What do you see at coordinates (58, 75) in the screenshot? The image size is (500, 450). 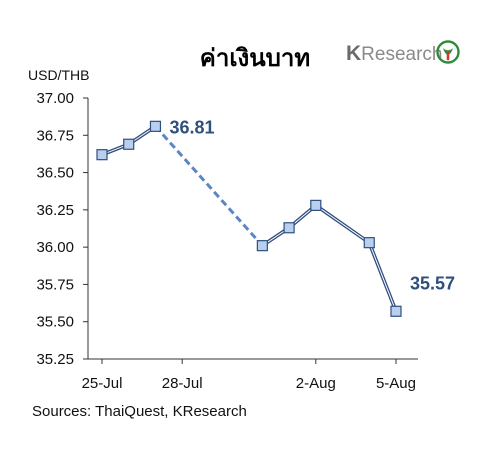 I see `y-axis-unit: USD/THB` at bounding box center [58, 75].